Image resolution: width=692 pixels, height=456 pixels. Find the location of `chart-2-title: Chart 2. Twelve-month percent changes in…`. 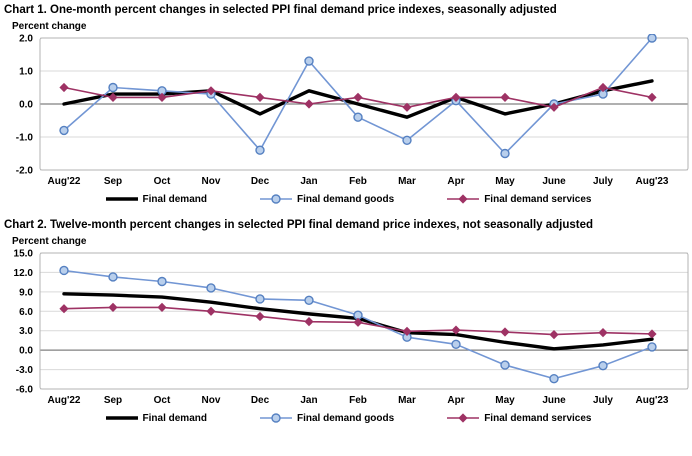

chart-2-title: Chart 2. Twelve-month percent changes in… is located at coordinates (299, 225).